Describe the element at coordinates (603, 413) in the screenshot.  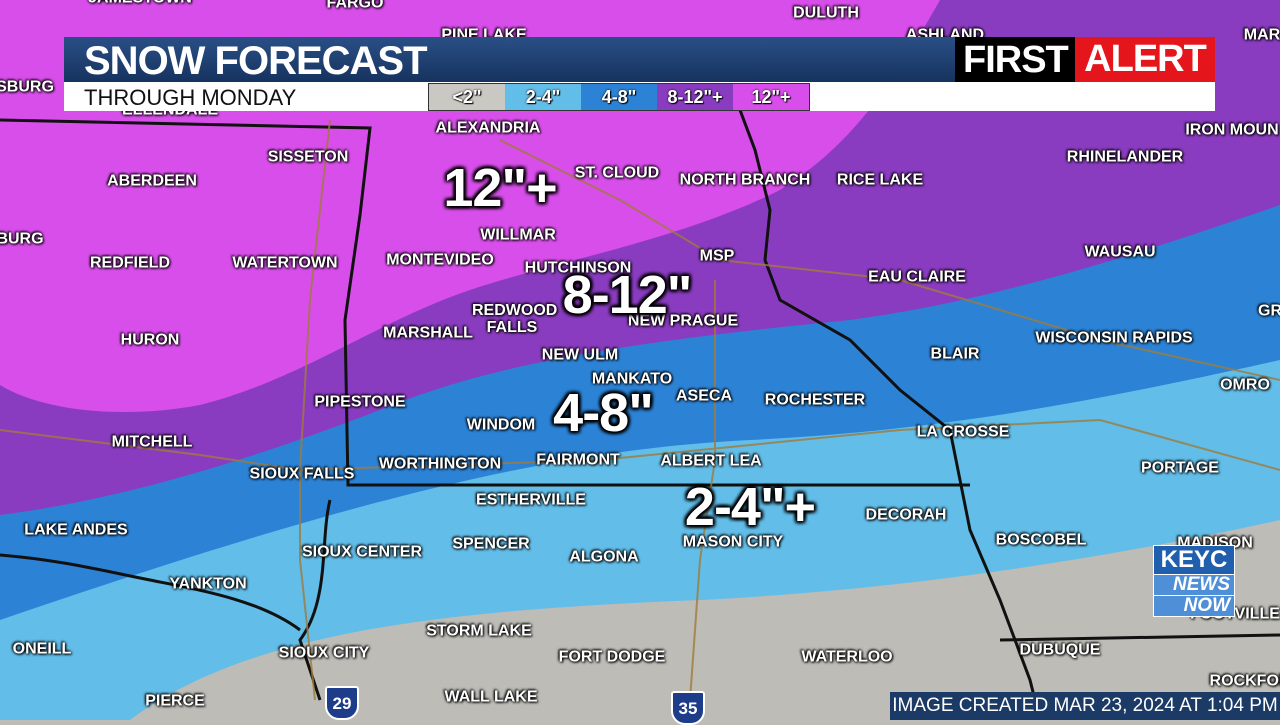
I see `zone-label: 4-8"` at that location.